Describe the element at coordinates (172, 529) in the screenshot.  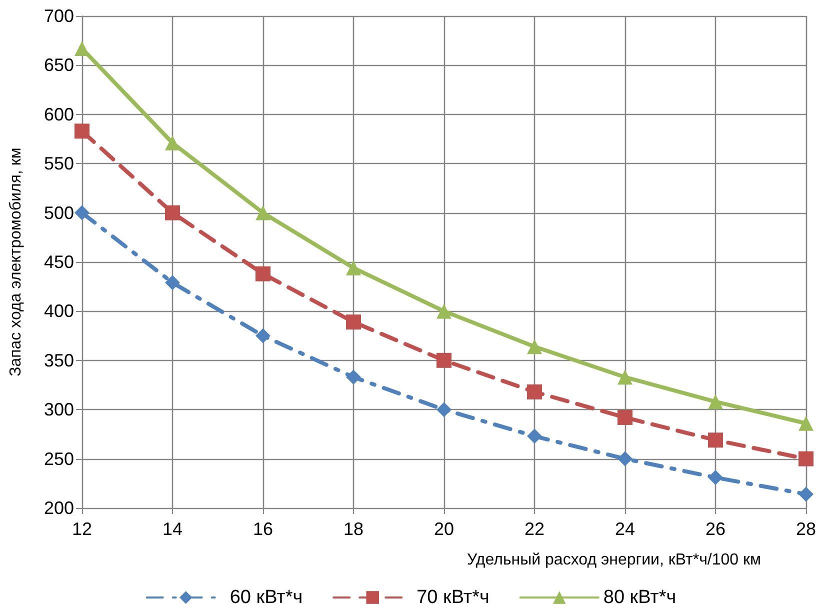
I see `x-tick-label: 14` at that location.